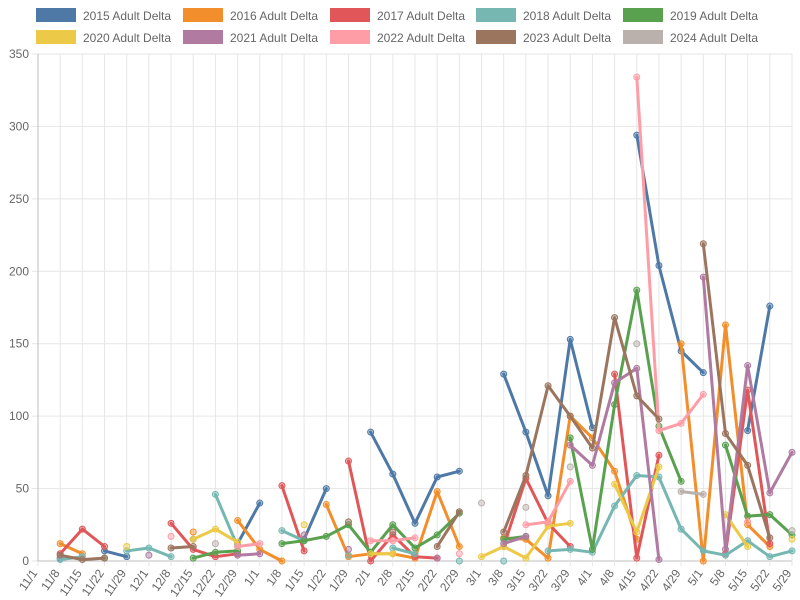 The width and height of the screenshot is (800, 600). I want to click on legend-item-2023-adult-delta: 2023 Adult Delta, so click(543, 37).